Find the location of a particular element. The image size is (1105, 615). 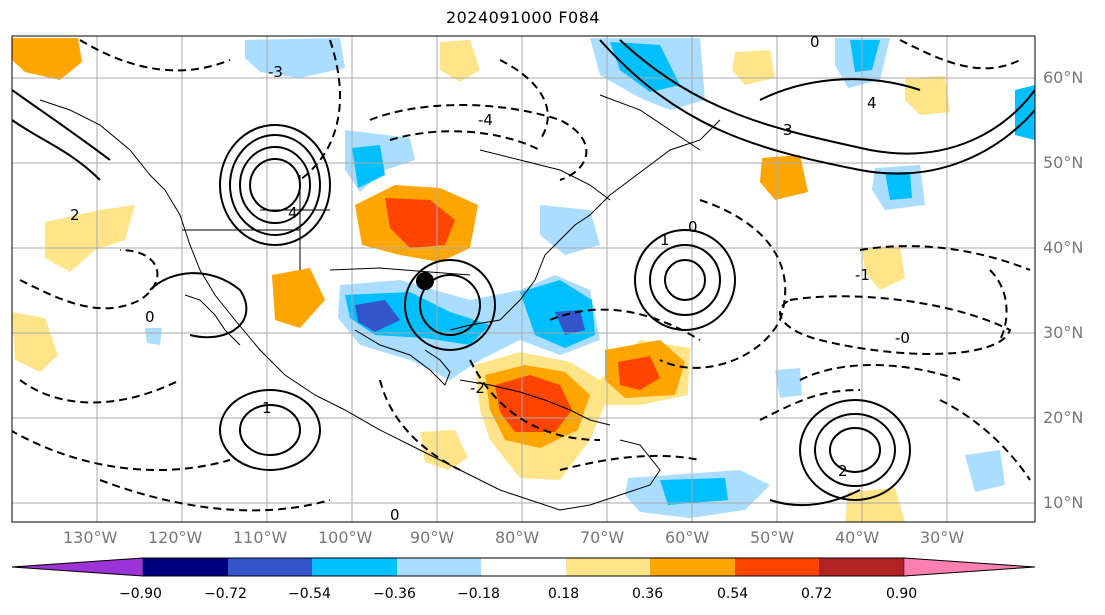

lon-label: 110°W is located at coordinates (260, 537).